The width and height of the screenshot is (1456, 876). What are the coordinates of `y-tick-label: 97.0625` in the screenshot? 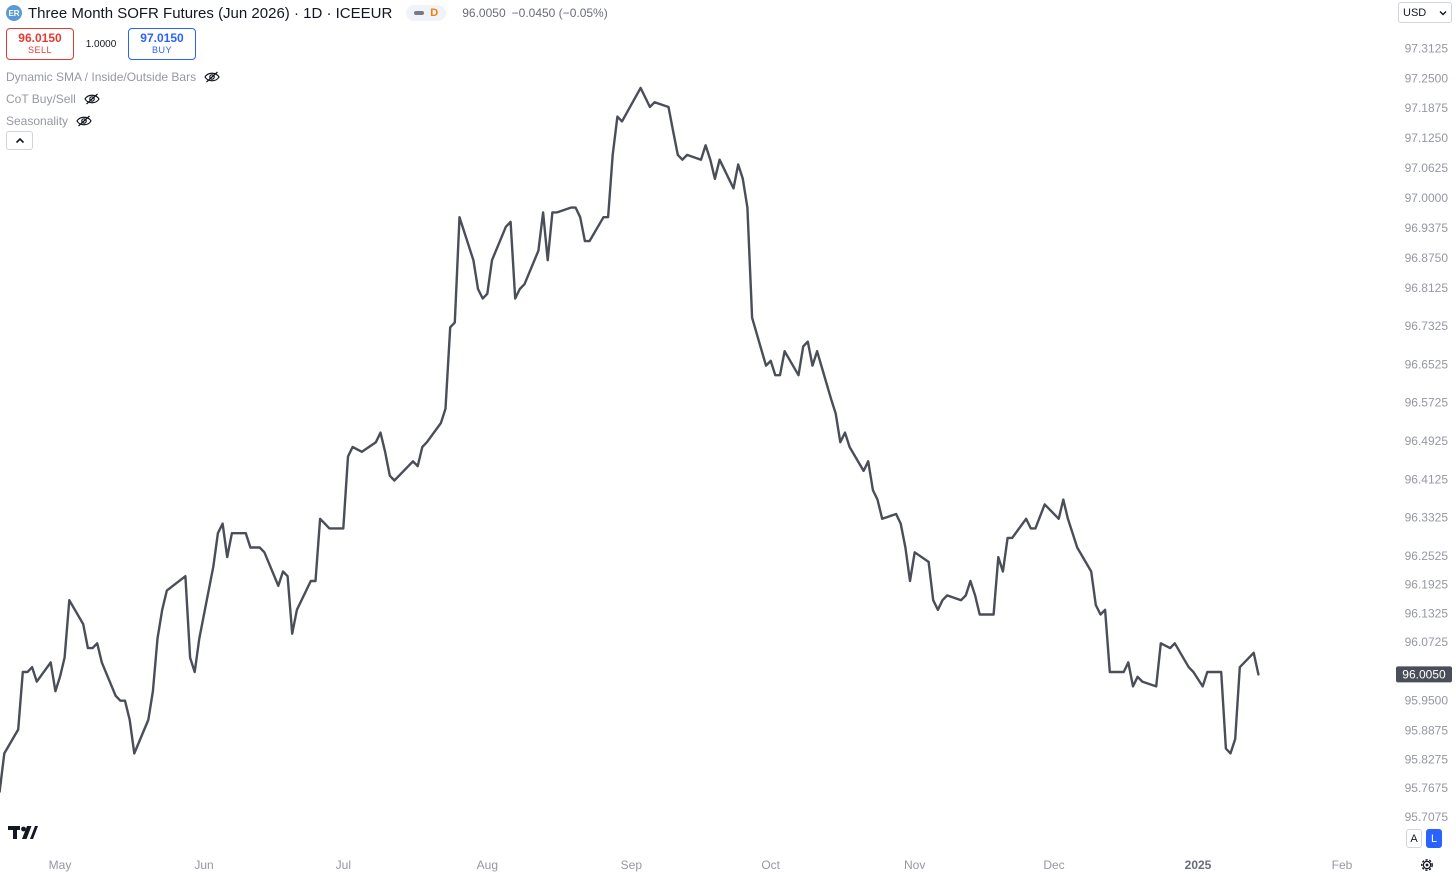 It's located at (1427, 168).